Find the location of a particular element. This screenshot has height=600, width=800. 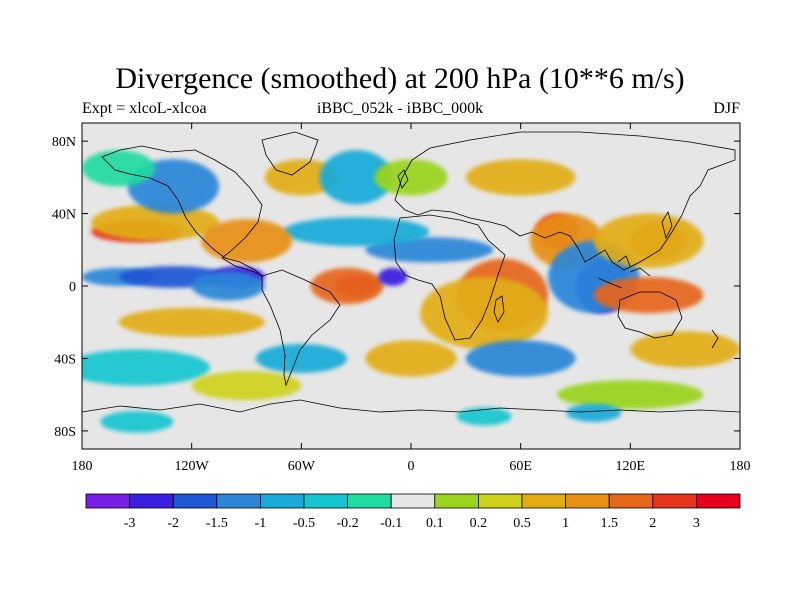

case-label: iBBC_052k - iBBC_000k is located at coordinates (400, 108).